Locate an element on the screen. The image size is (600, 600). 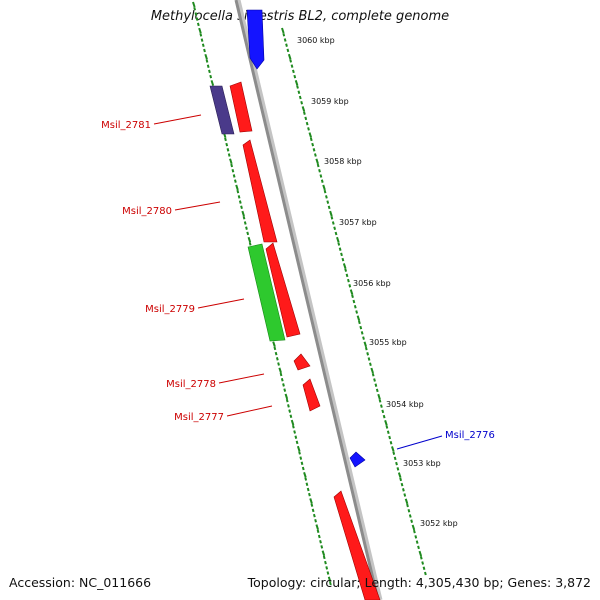
gene-arrow-purple is located at coordinates (222, 110).